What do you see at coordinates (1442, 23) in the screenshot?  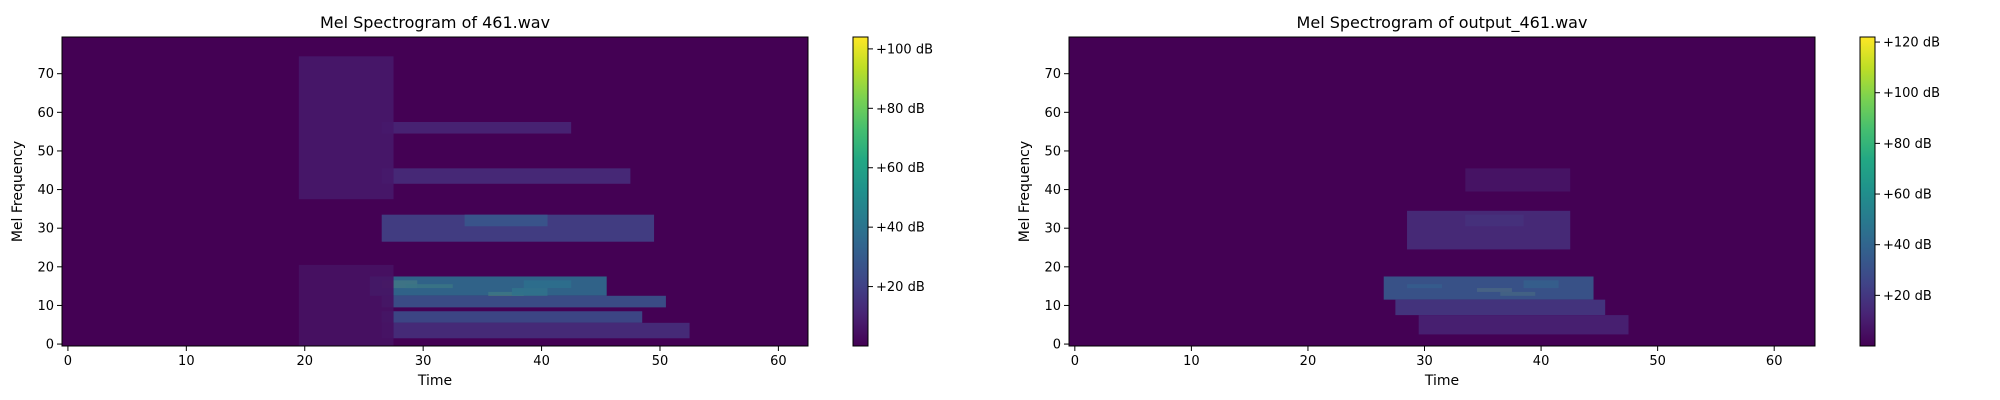 I see `chart-title: Mel Spectrogram of output_461.wav` at bounding box center [1442, 23].